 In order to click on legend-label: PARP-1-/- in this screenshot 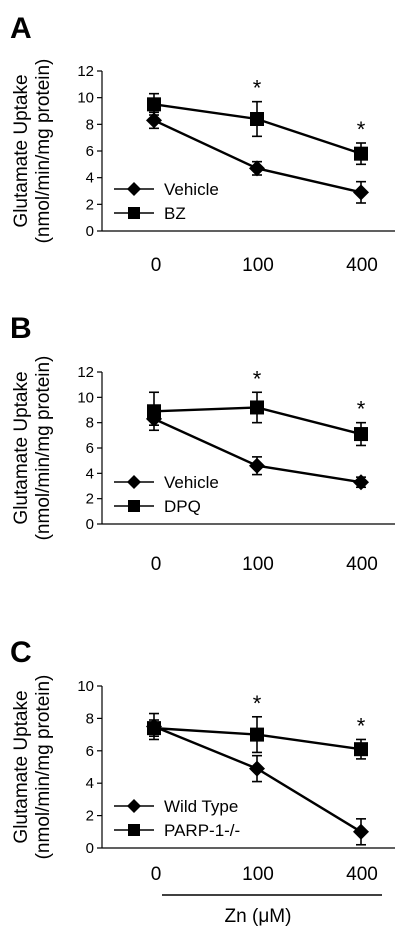, I will do `click(202, 830)`.